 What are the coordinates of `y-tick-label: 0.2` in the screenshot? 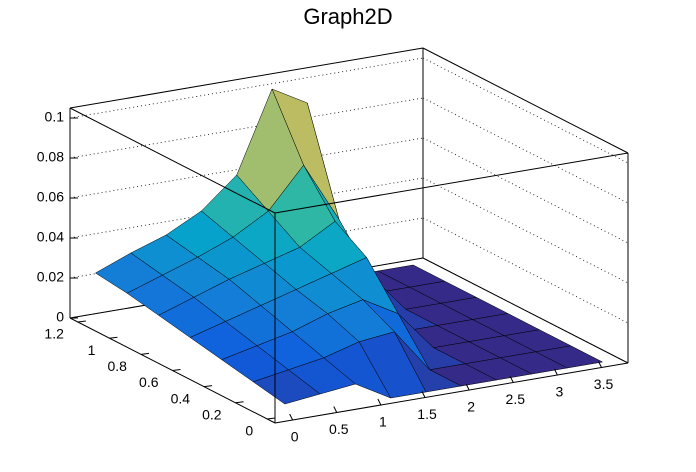 It's located at (212, 415).